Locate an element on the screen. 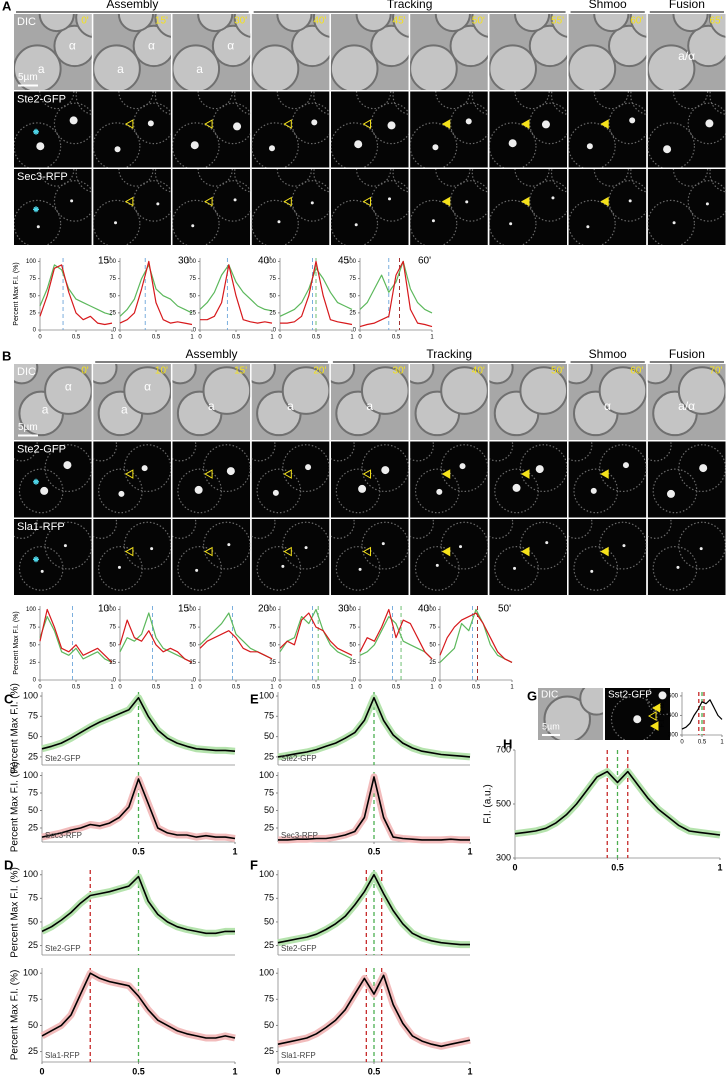 Image resolution: width=727 pixels, height=1084 pixels. time-label: 20' is located at coordinates (264, 609).